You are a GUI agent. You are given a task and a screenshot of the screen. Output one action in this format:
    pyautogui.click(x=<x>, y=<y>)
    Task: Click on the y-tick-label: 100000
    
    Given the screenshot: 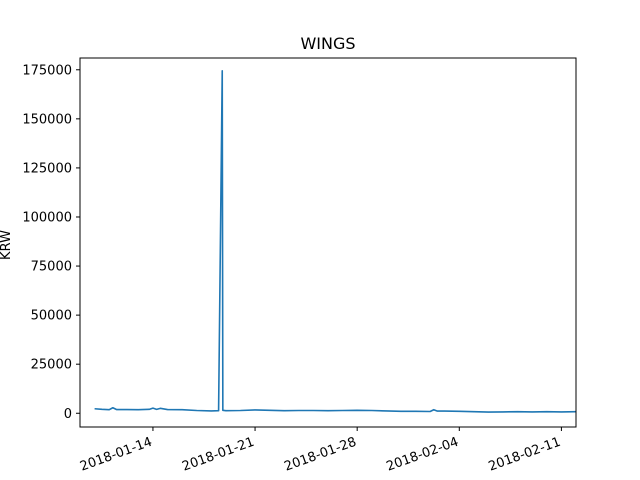 What is the action you would take?
    pyautogui.click(x=47, y=217)
    